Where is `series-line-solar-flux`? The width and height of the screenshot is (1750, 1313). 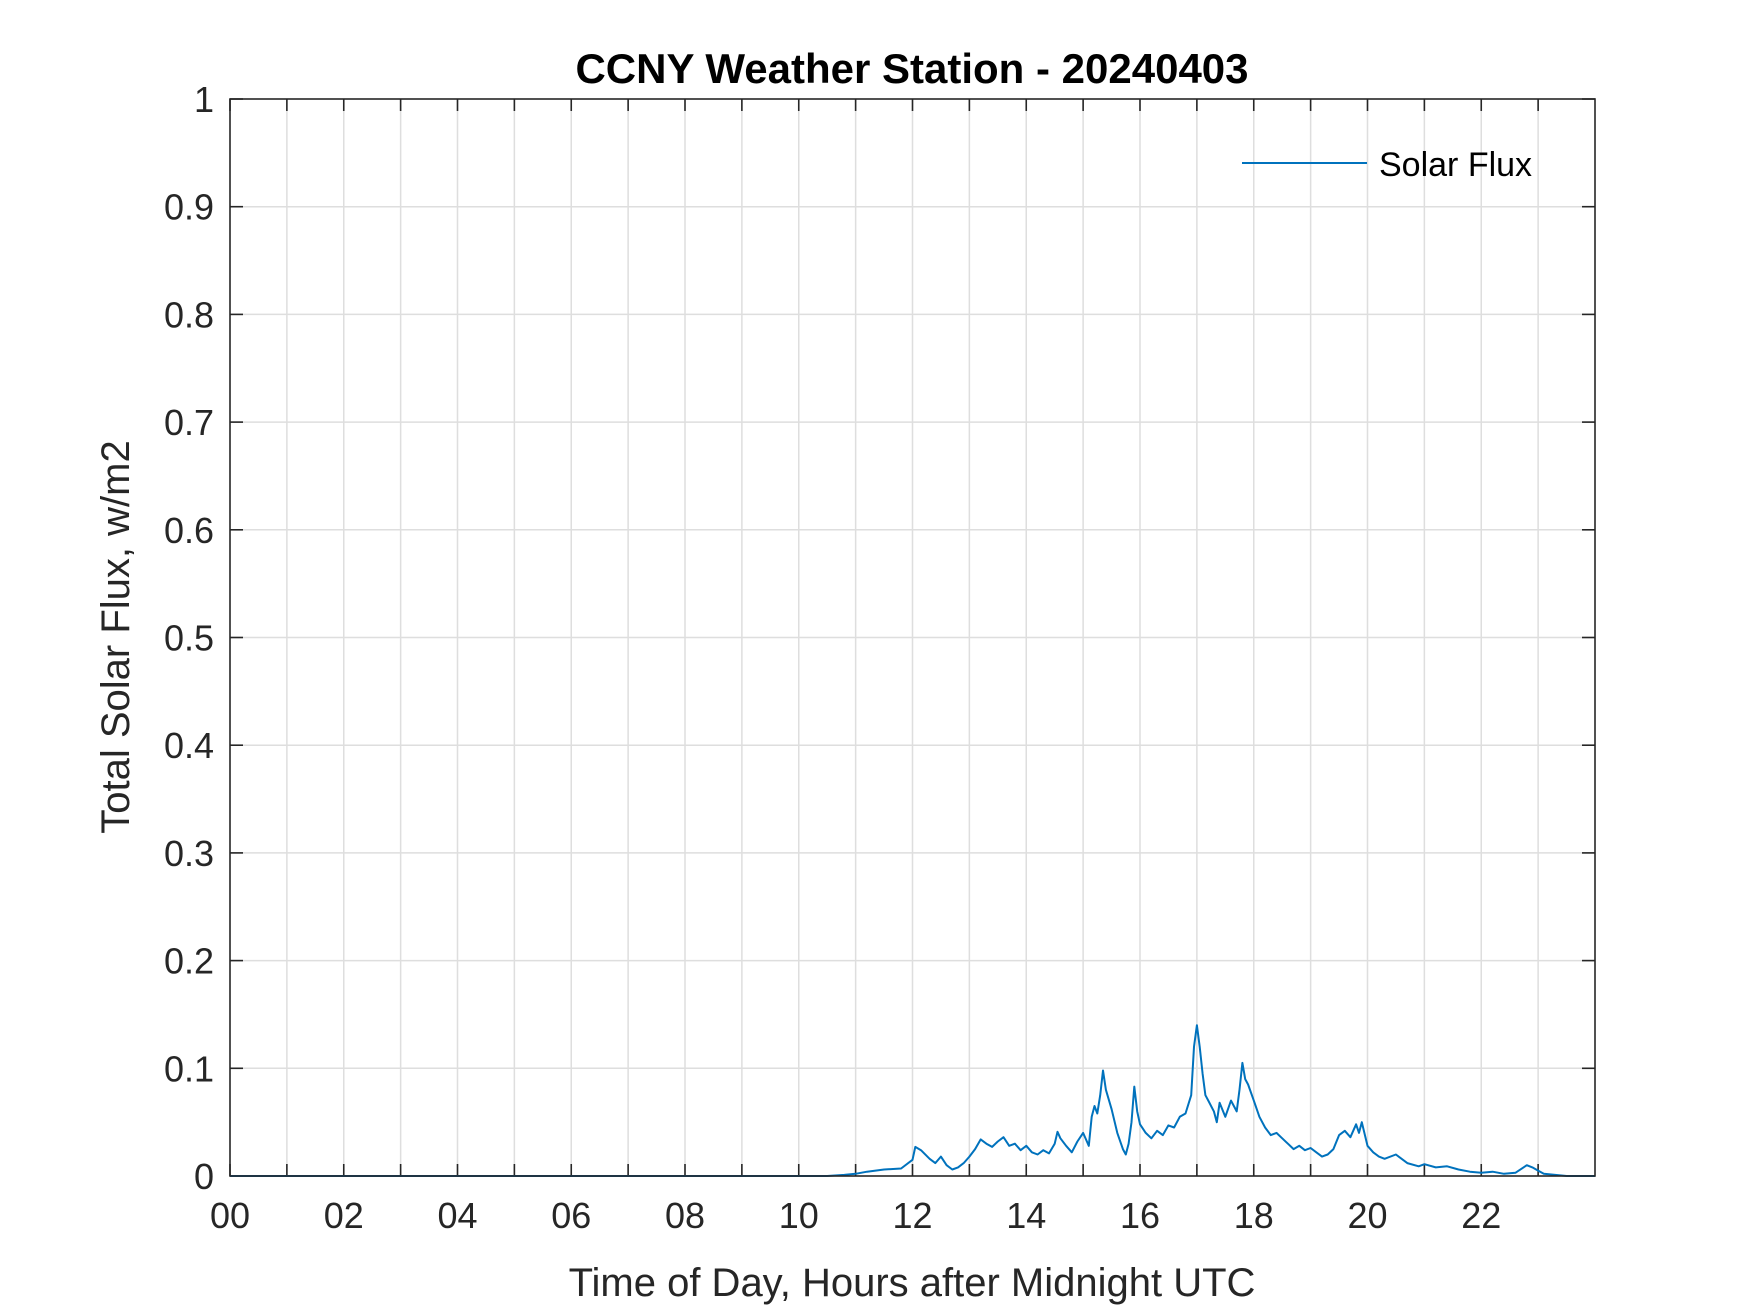 series-line-solar-flux is located at coordinates (912, 1100).